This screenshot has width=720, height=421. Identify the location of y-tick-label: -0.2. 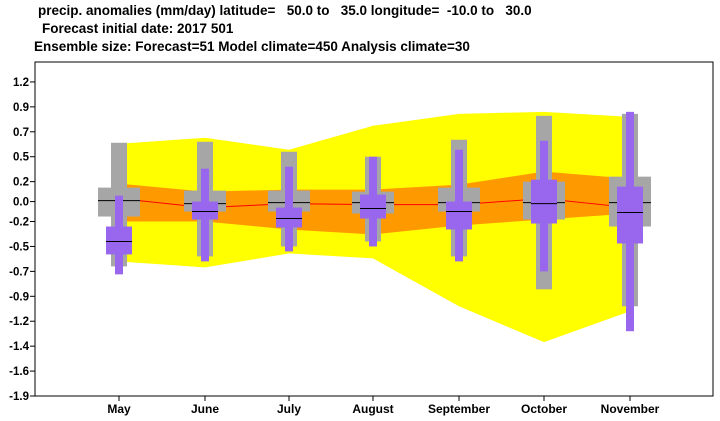
(19, 223).